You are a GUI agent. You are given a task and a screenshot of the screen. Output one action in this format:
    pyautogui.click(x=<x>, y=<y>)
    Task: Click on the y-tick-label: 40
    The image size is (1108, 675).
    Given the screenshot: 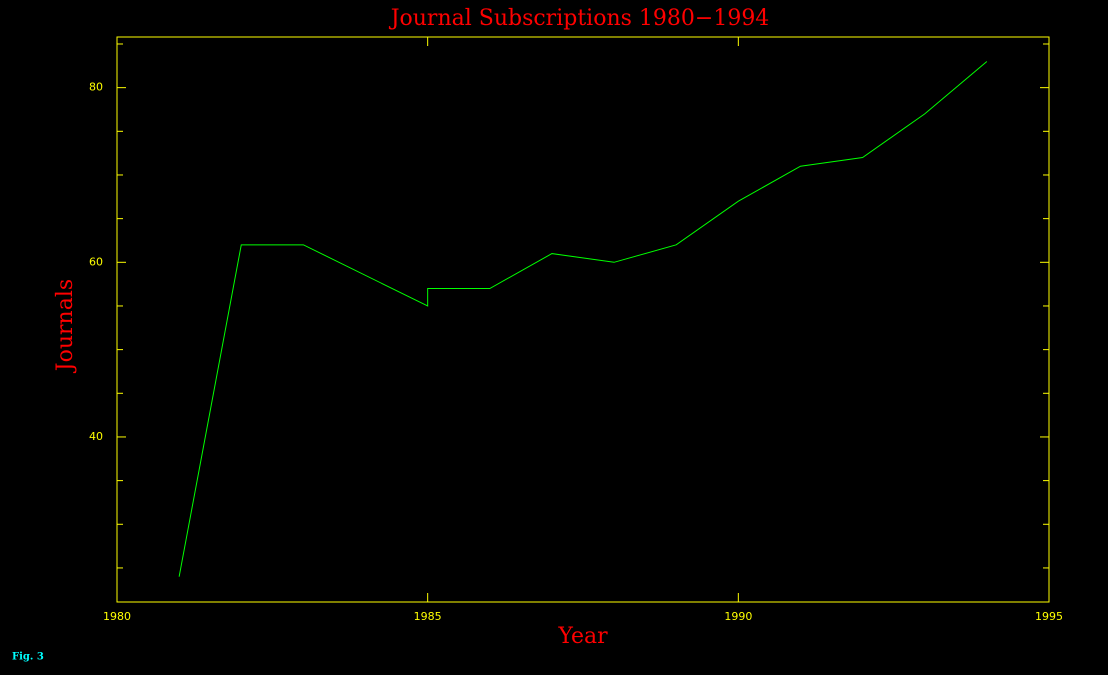 What is the action you would take?
    pyautogui.click(x=96, y=436)
    